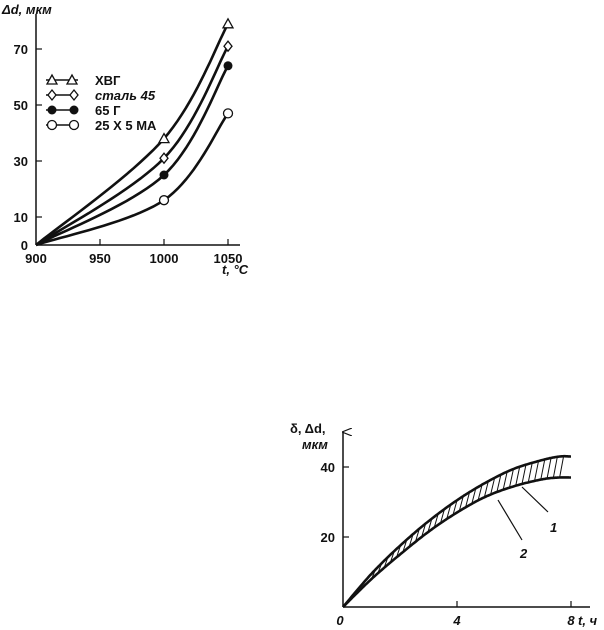  Describe the element at coordinates (468, 518) in the screenshot. I see `chart2-hatch-band` at that location.